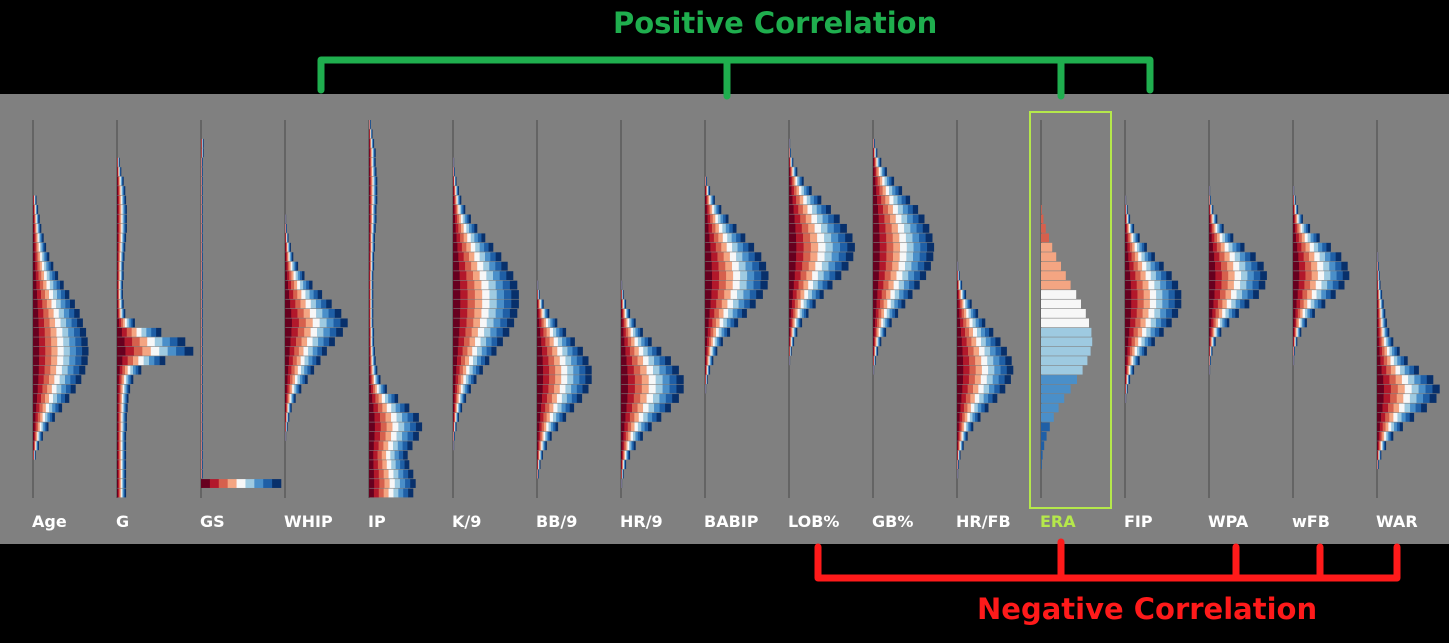 Image resolution: width=1449 pixels, height=643 pixels. I want to click on bar-HR/9-35-seg-5, so click(626, 455).